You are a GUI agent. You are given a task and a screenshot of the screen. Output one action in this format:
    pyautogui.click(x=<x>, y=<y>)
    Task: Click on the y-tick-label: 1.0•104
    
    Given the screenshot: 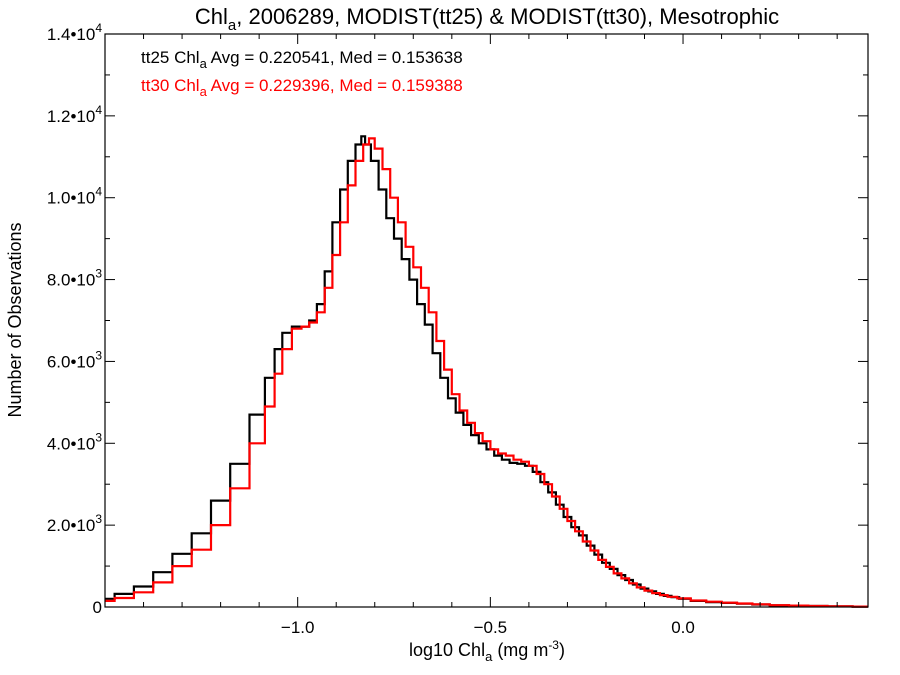 What is the action you would take?
    pyautogui.click(x=75, y=196)
    